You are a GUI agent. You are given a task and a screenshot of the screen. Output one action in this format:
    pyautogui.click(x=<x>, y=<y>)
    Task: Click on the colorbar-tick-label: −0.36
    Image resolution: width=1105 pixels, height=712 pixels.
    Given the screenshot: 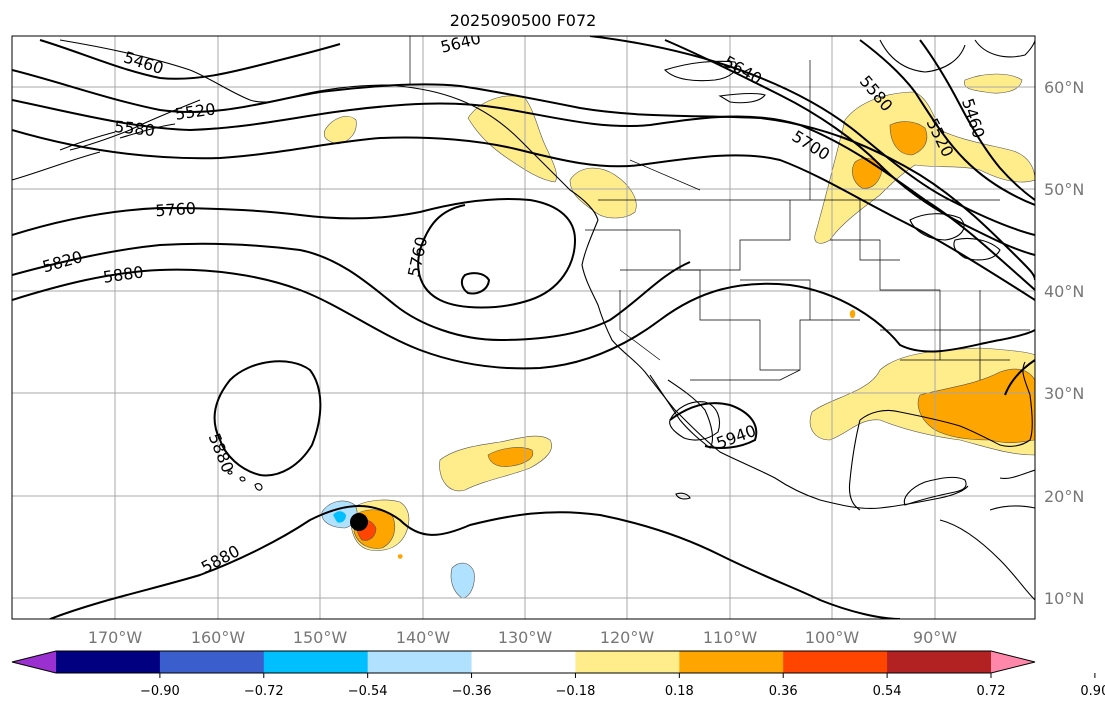 What is the action you would take?
    pyautogui.click(x=472, y=691)
    